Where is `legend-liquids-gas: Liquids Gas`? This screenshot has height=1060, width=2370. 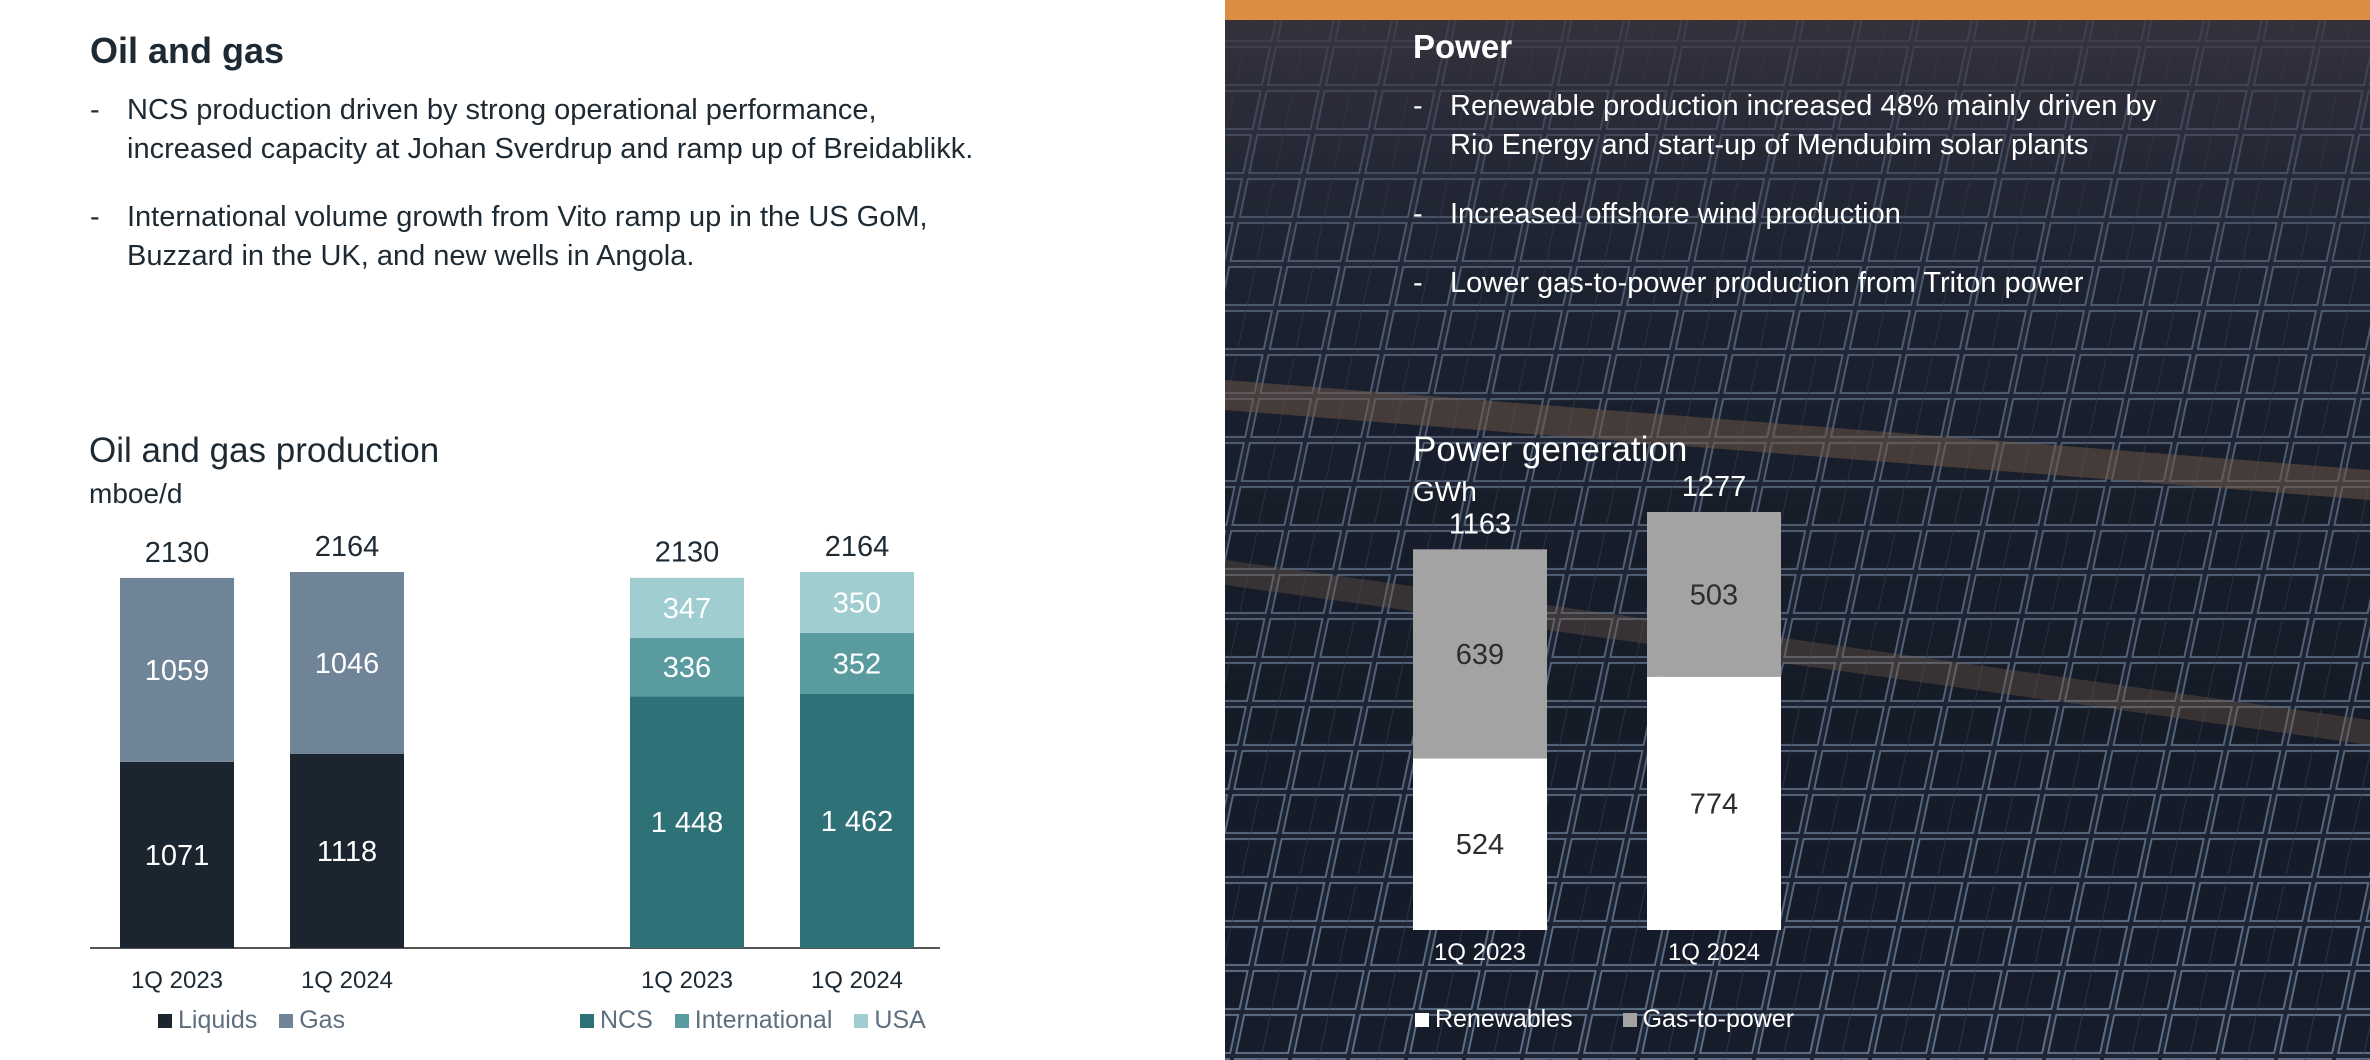 legend-liquids-gas: Liquids Gas is located at coordinates (251, 1020).